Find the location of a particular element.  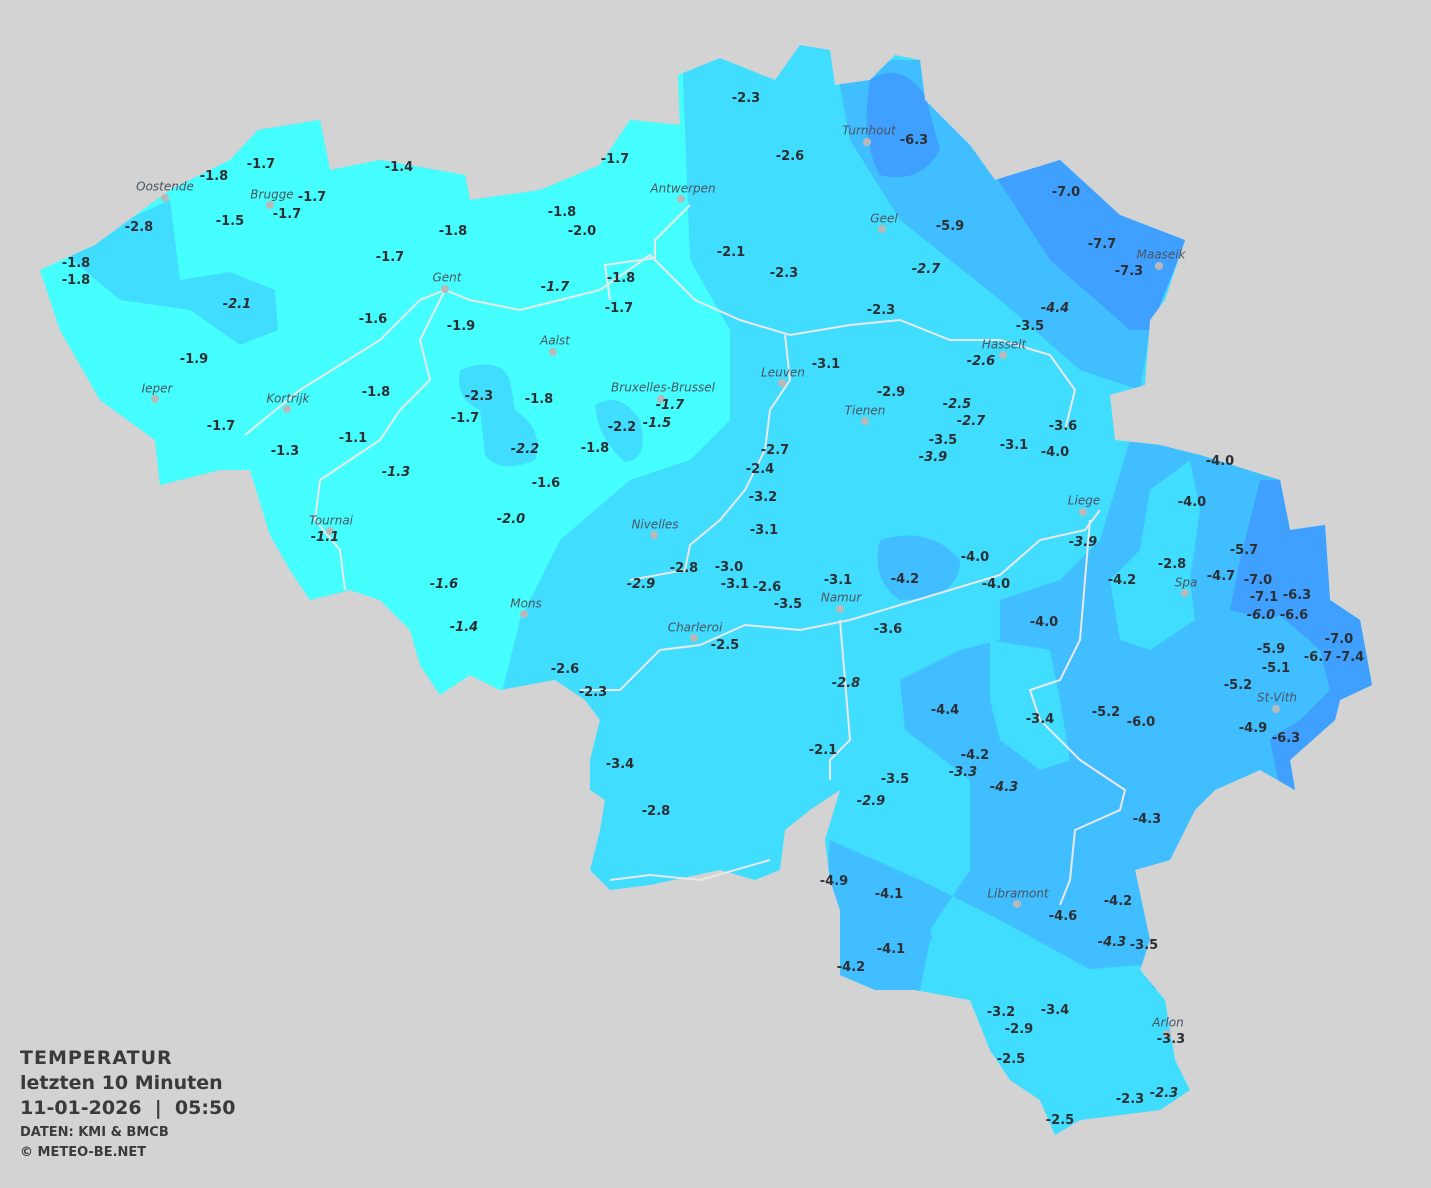

temperature-value: -3.0 is located at coordinates (729, 567).